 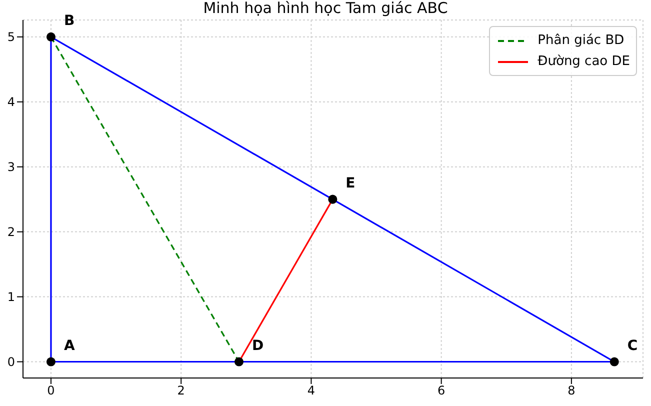 I want to click on y-tick-label: 2, so click(x=11, y=232).